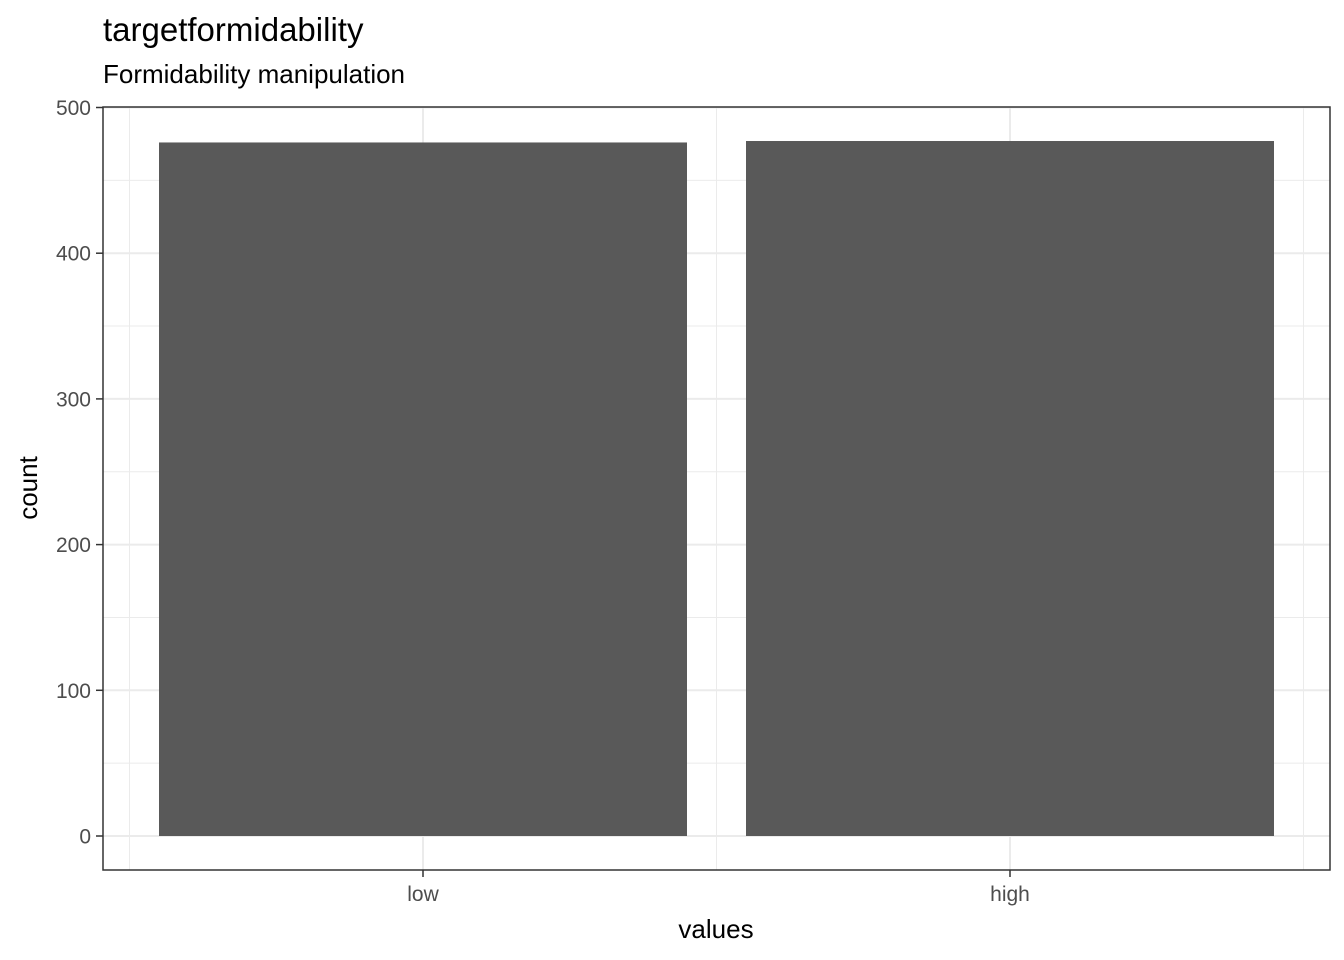 The height and width of the screenshot is (960, 1344). I want to click on y-tick-label: 0, so click(85, 837).